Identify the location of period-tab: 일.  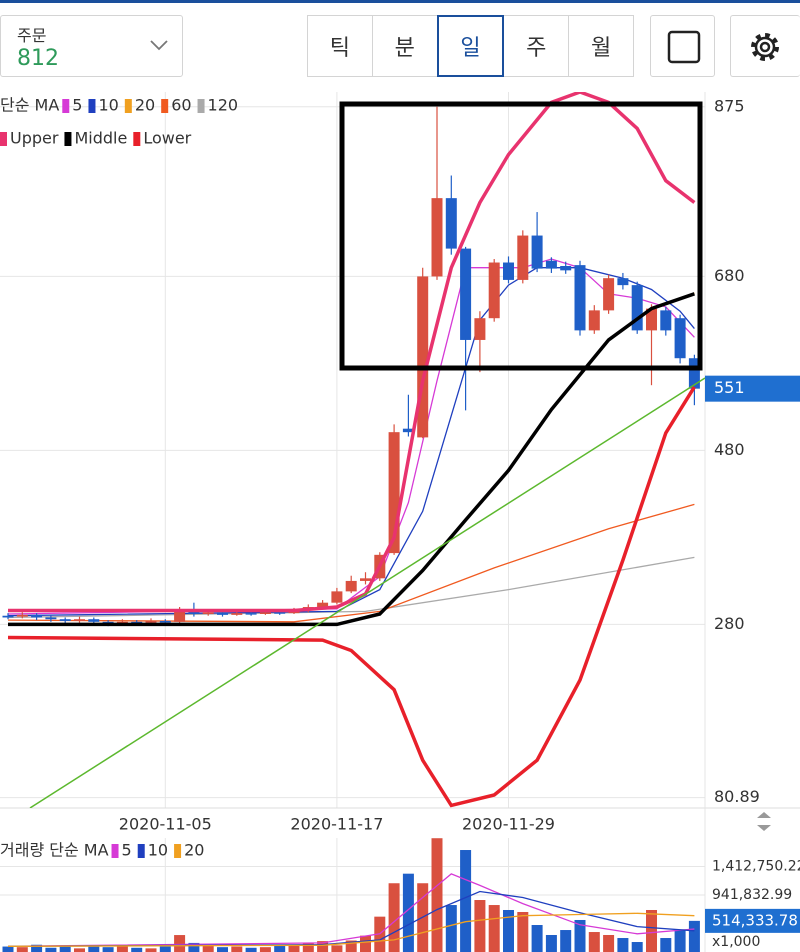
(470, 46).